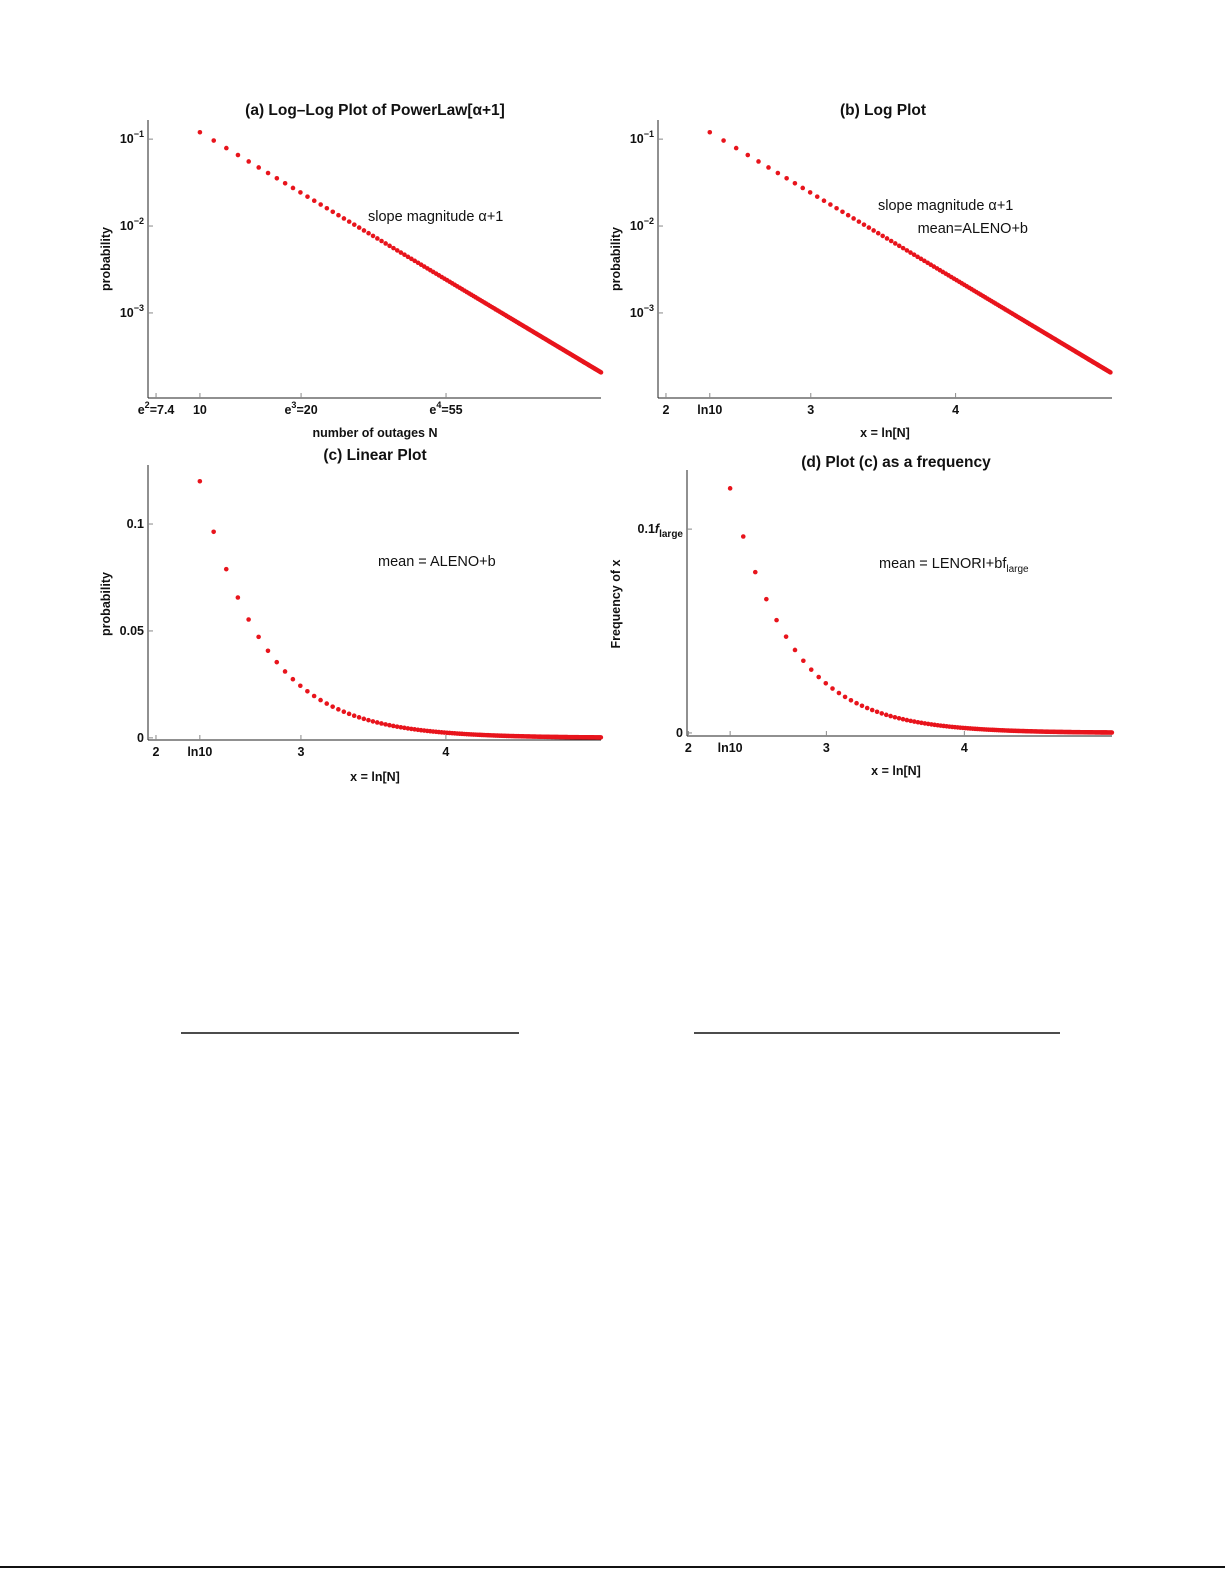 The height and width of the screenshot is (1585, 1225). Describe the element at coordinates (200, 410) in the screenshot. I see `x-tick-label: 10` at that location.